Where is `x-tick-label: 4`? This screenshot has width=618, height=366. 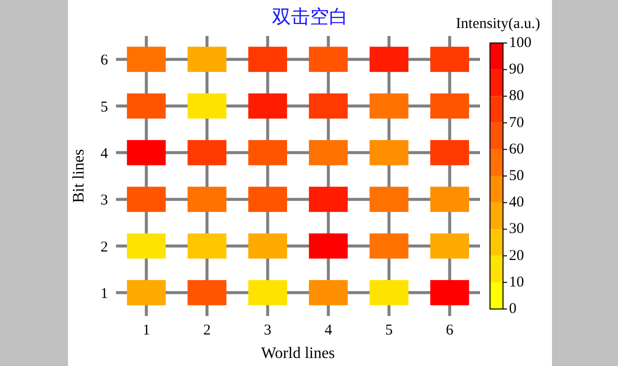
x-tick-label: 4 is located at coordinates (328, 330).